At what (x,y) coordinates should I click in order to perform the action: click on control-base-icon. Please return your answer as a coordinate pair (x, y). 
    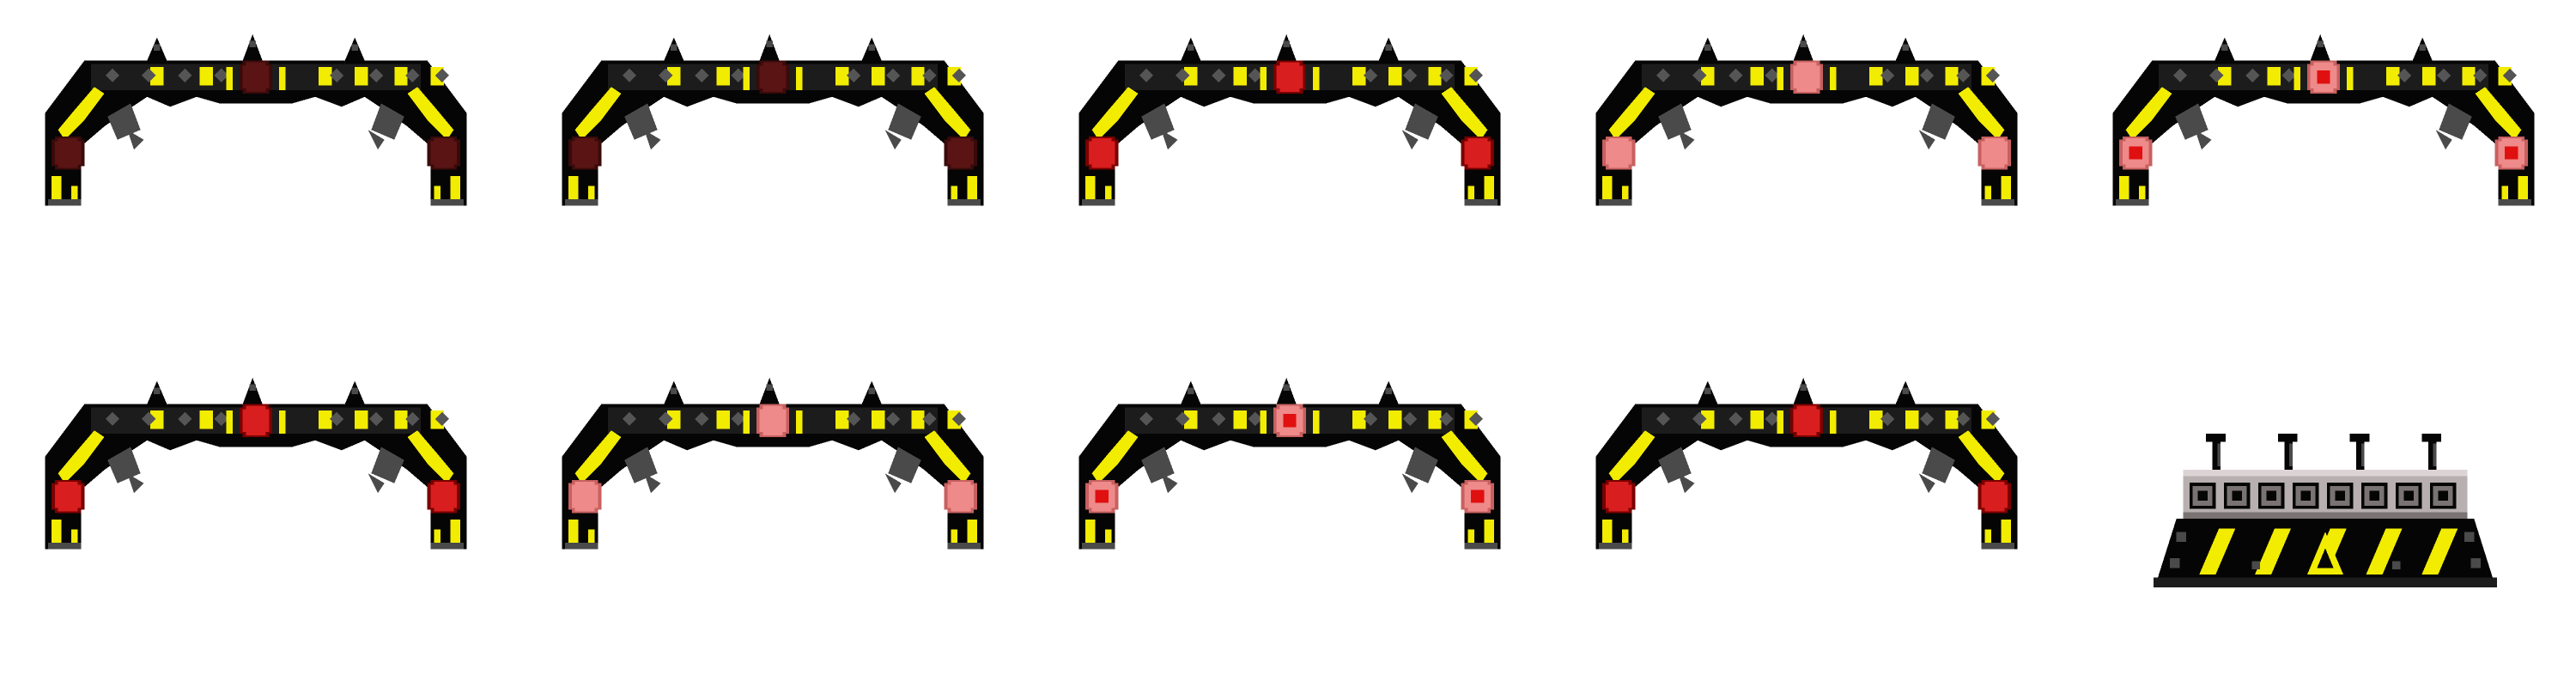
    Looking at the image, I should click on (2325, 512).